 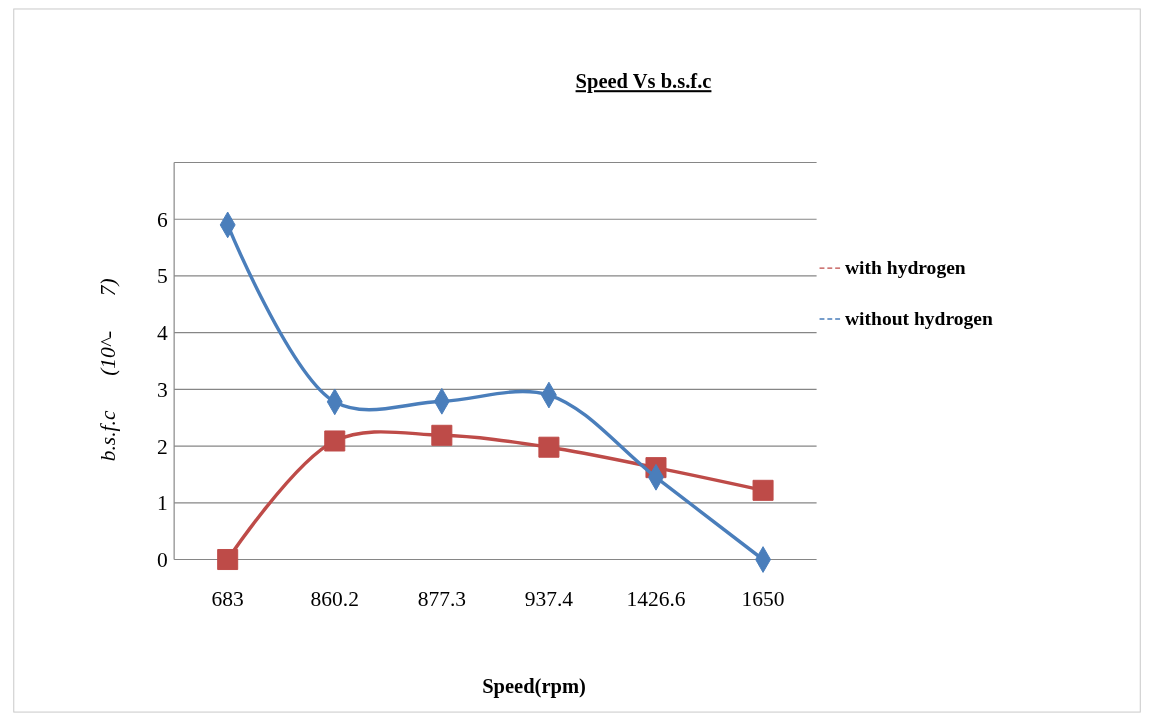 I want to click on x-axis-title: Speed(rpm), so click(x=534, y=686).